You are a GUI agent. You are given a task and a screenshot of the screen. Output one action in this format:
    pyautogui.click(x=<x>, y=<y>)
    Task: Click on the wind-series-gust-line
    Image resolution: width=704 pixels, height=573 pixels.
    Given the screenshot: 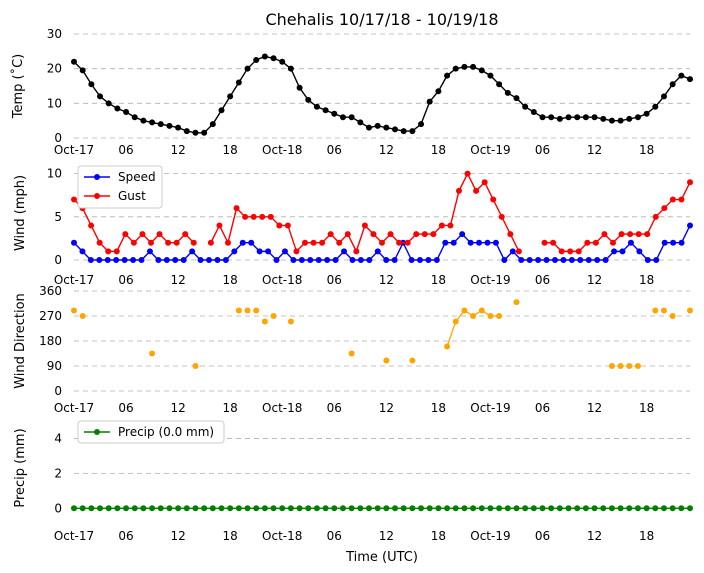 What is the action you would take?
    pyautogui.click(x=365, y=213)
    